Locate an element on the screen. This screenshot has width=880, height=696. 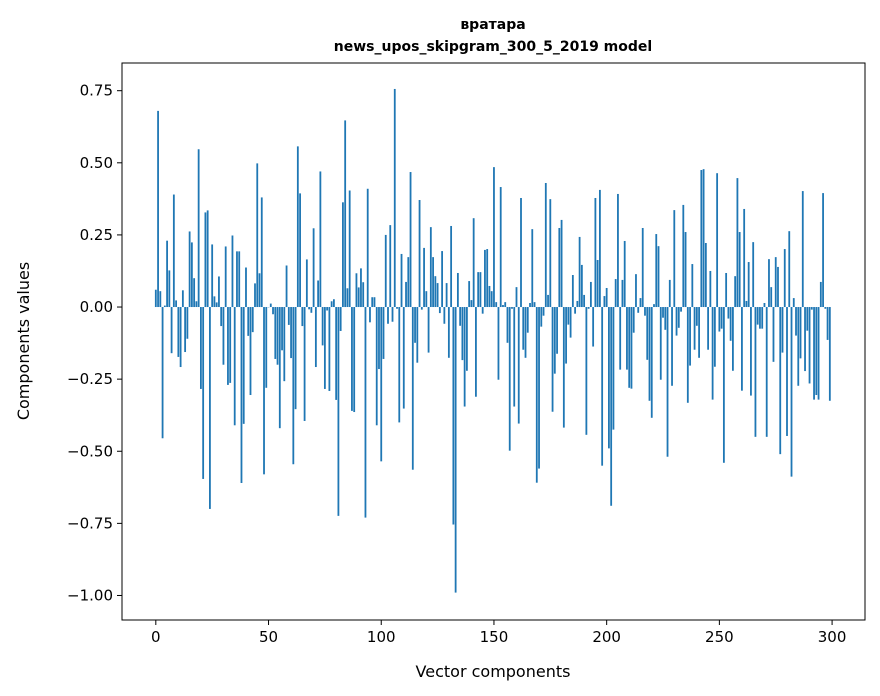
y-tick-label: 0.25 is located at coordinates (96, 235).